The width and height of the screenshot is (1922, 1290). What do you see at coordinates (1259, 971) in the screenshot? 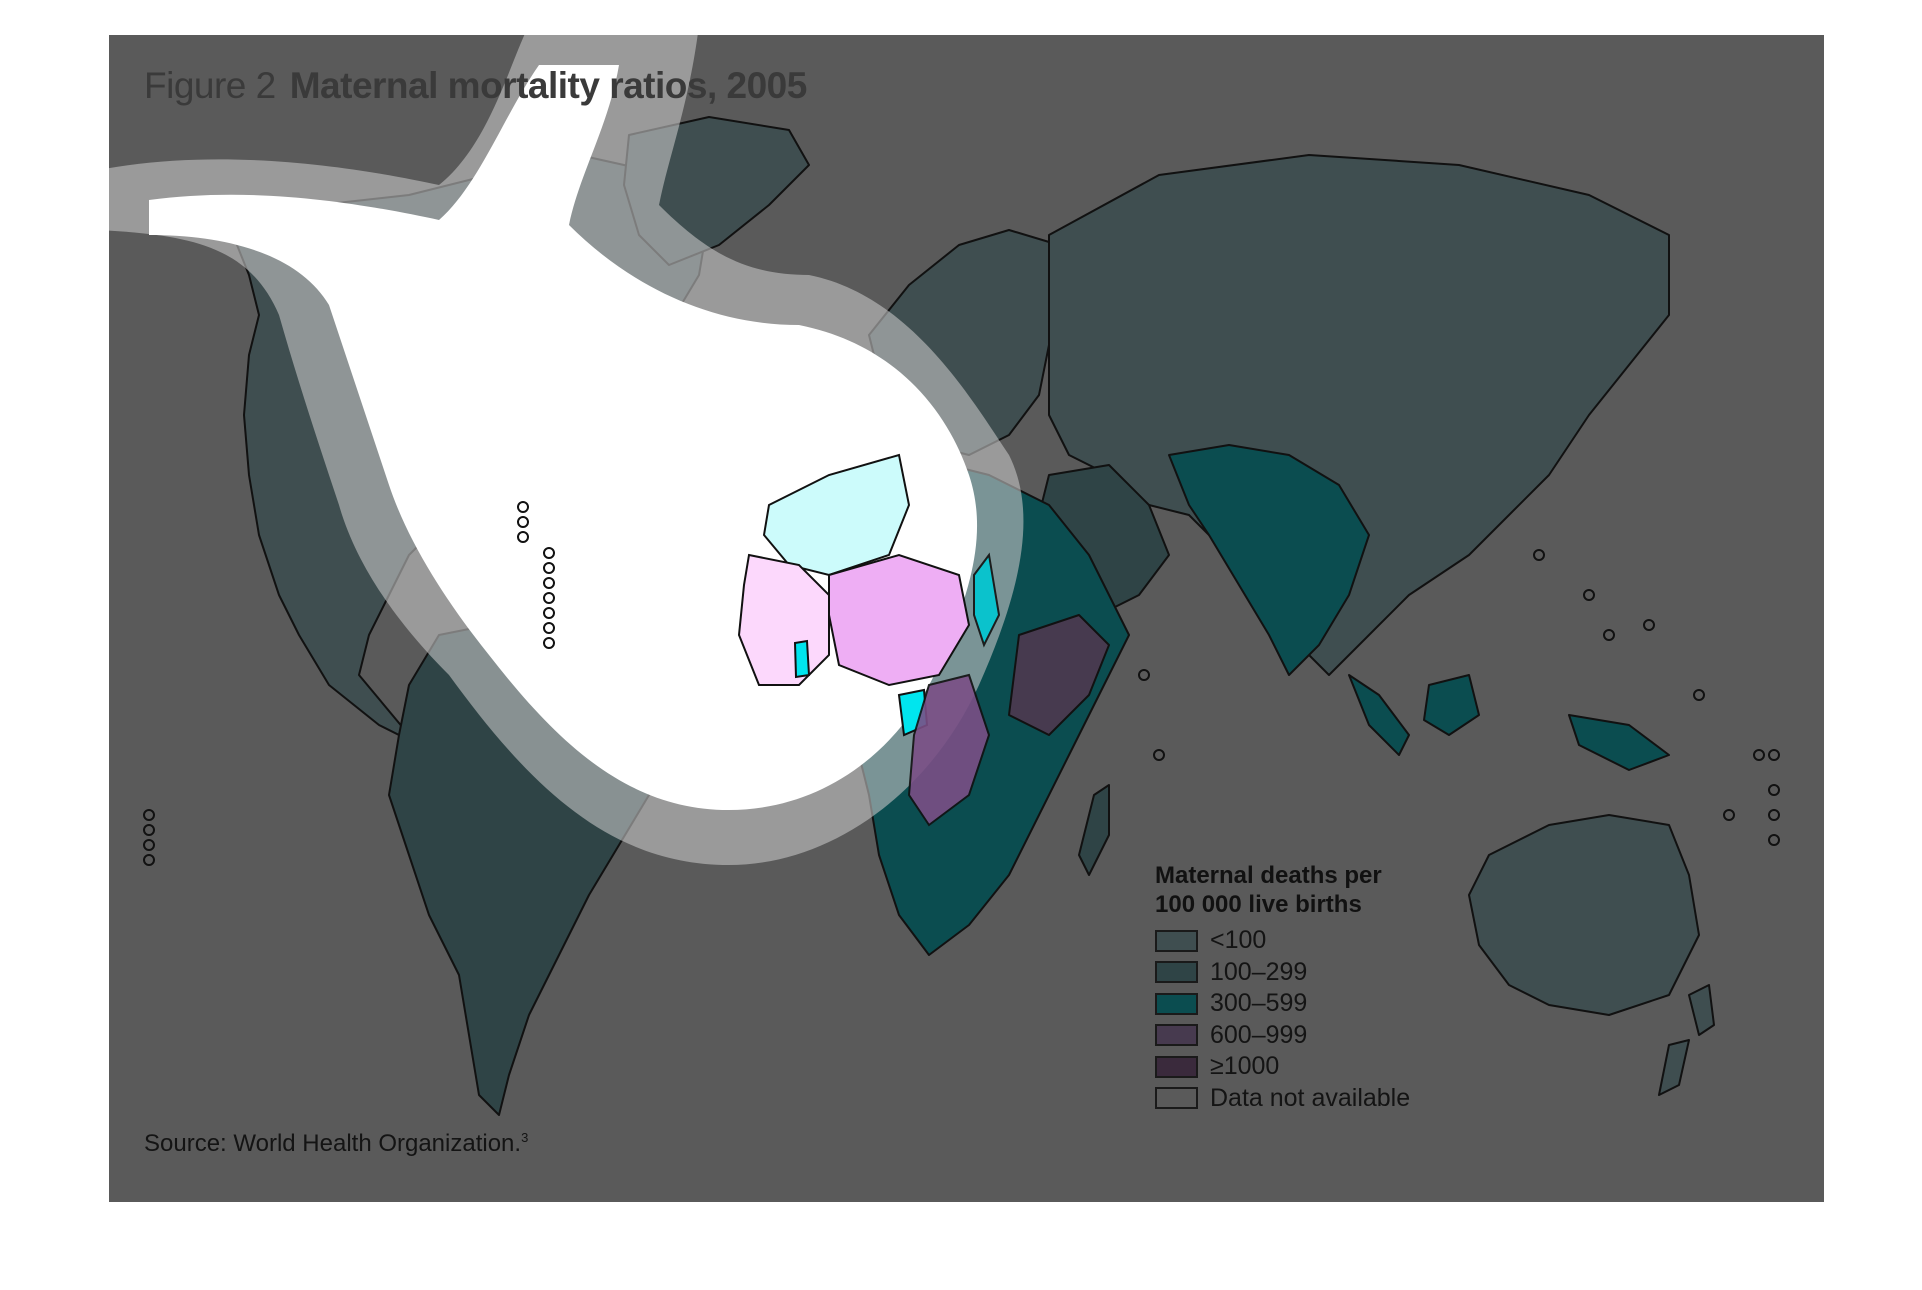
I see `legend-label: 100–299` at bounding box center [1259, 971].